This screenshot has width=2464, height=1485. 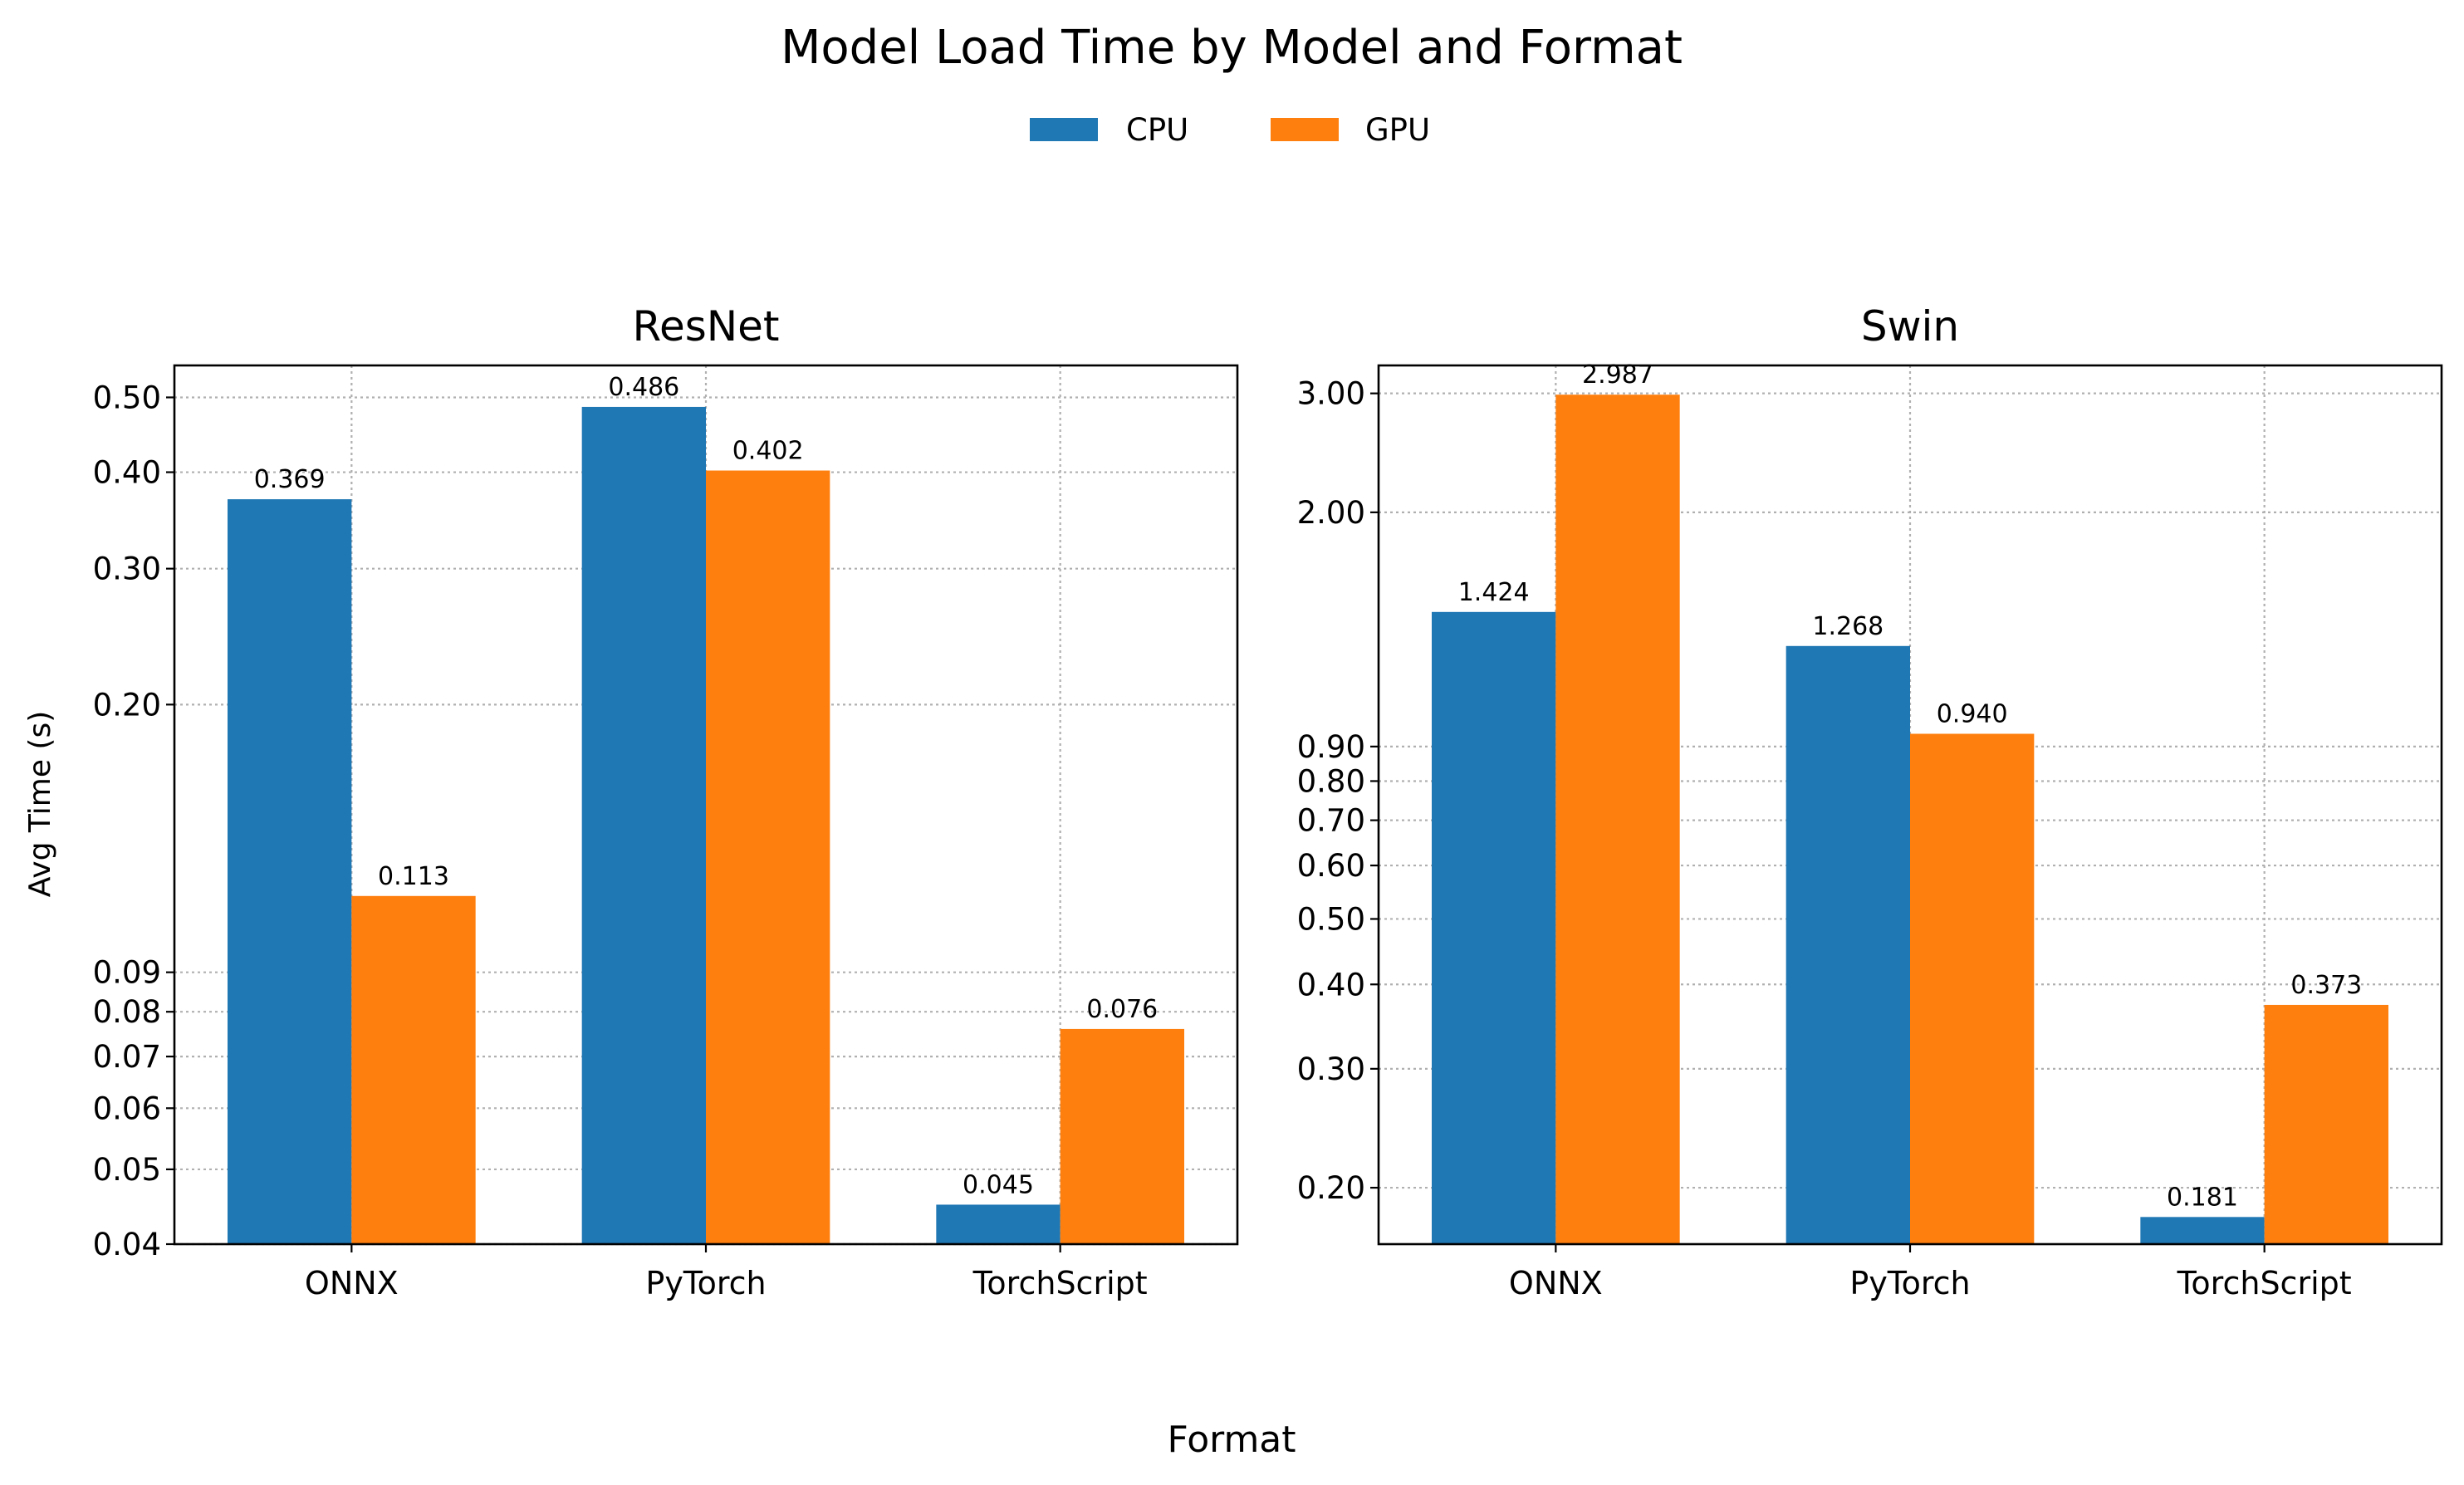 I want to click on y-tick-label: 0.07, so click(x=127, y=1057).